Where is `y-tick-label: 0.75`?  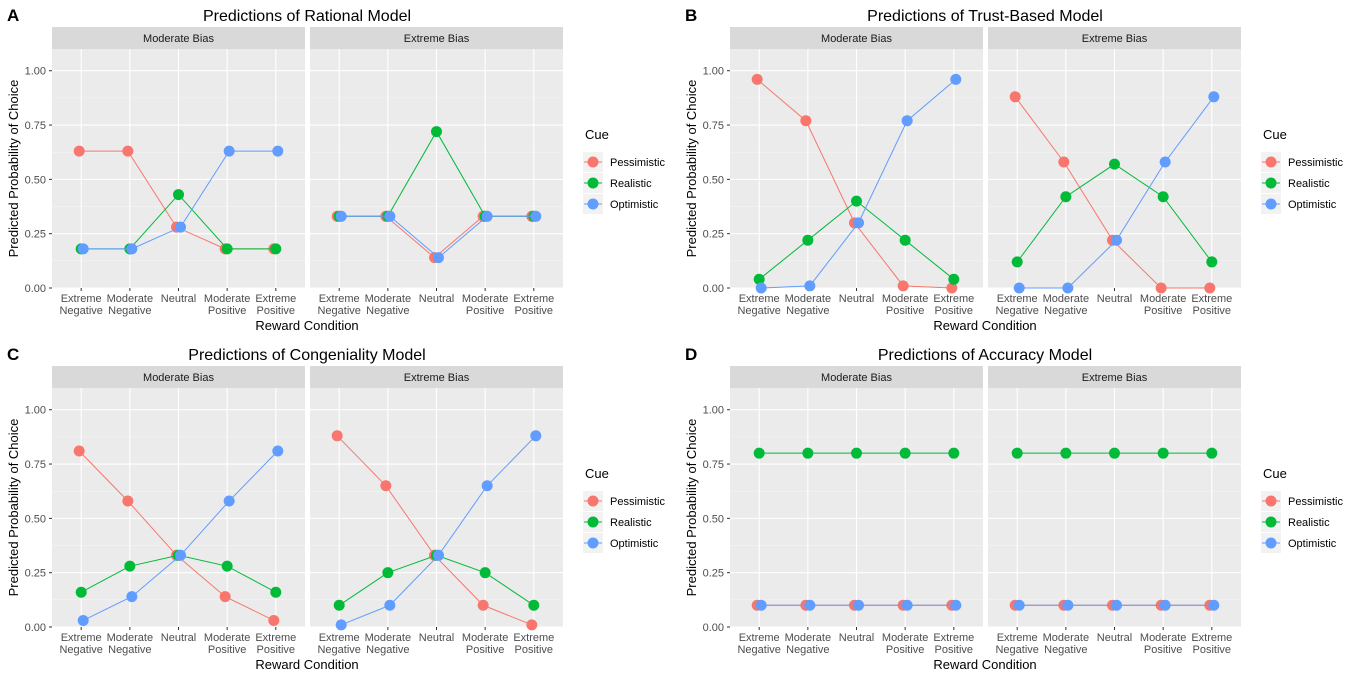
y-tick-label: 0.75 is located at coordinates (35, 126).